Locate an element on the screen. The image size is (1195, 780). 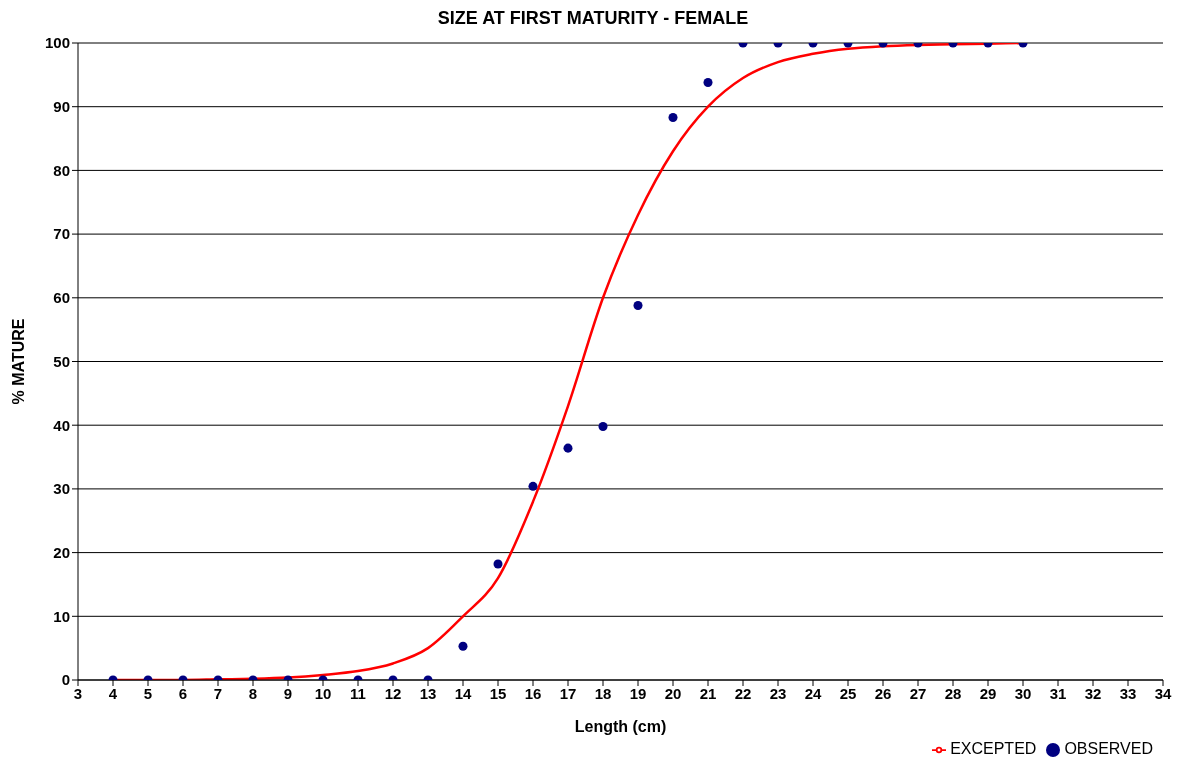
y-axis-title: % MATURE is located at coordinates (18, 361).